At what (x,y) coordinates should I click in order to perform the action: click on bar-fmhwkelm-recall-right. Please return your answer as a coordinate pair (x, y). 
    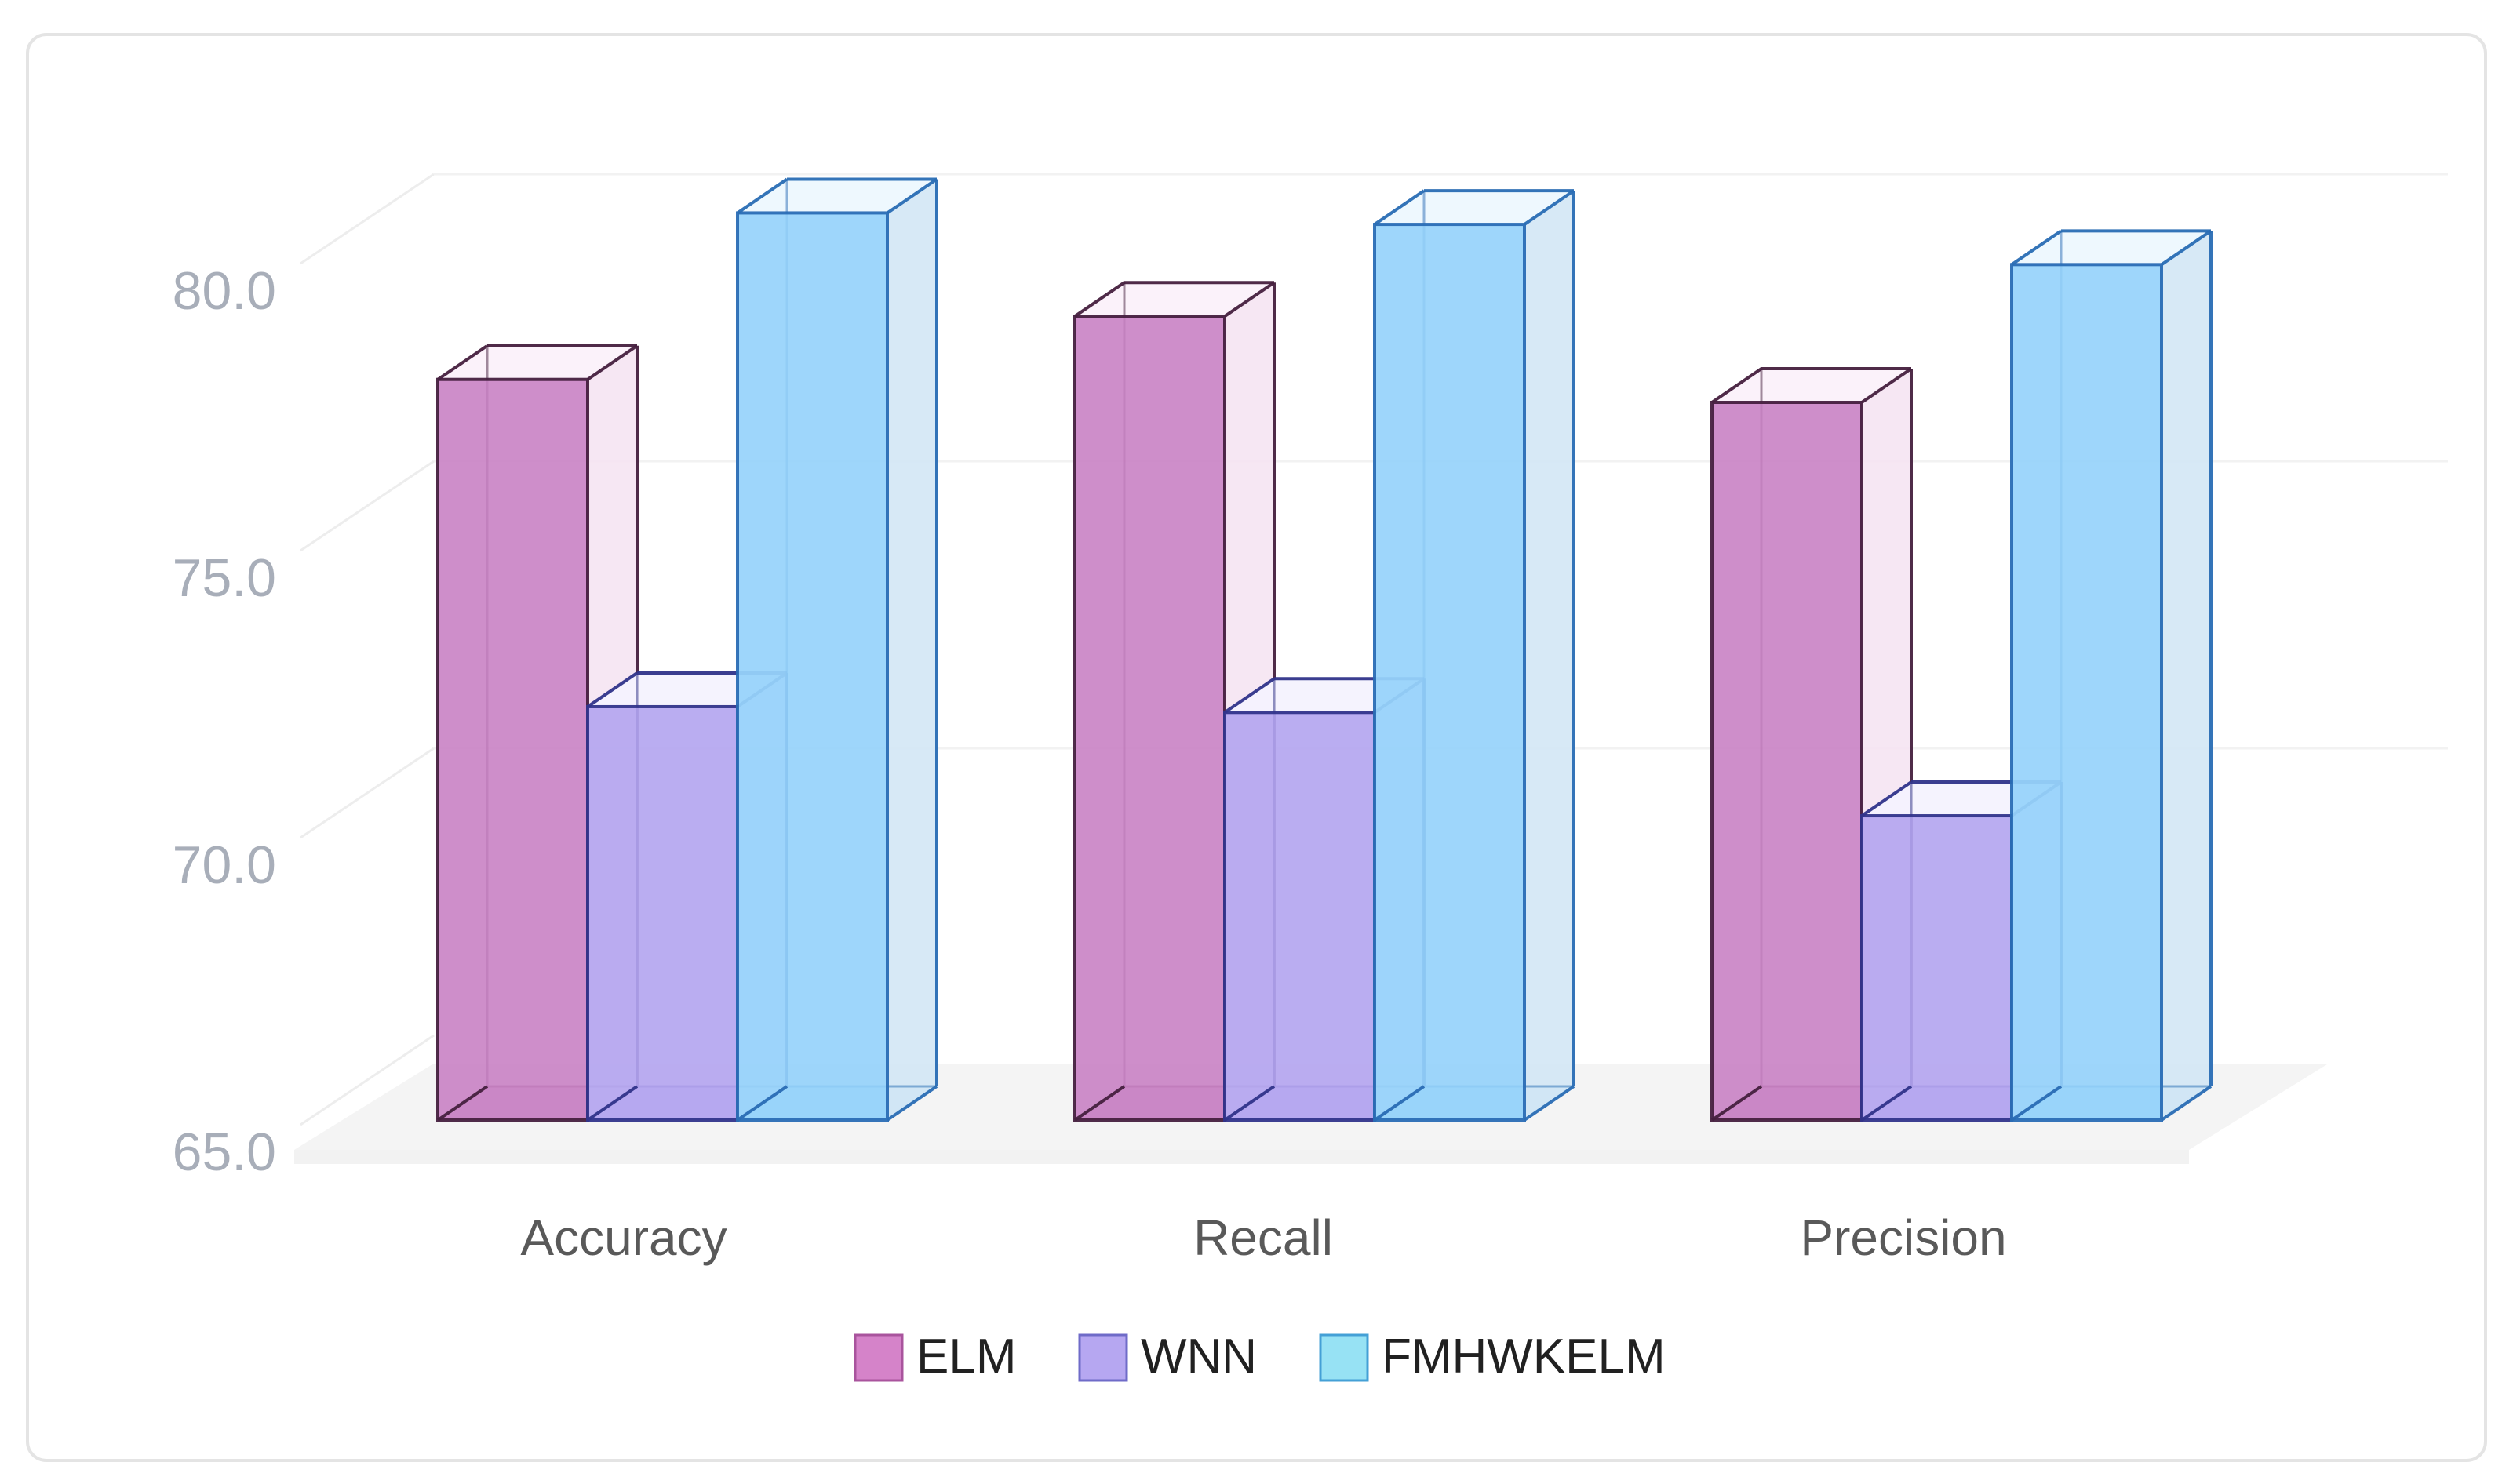
    Looking at the image, I should click on (1549, 656).